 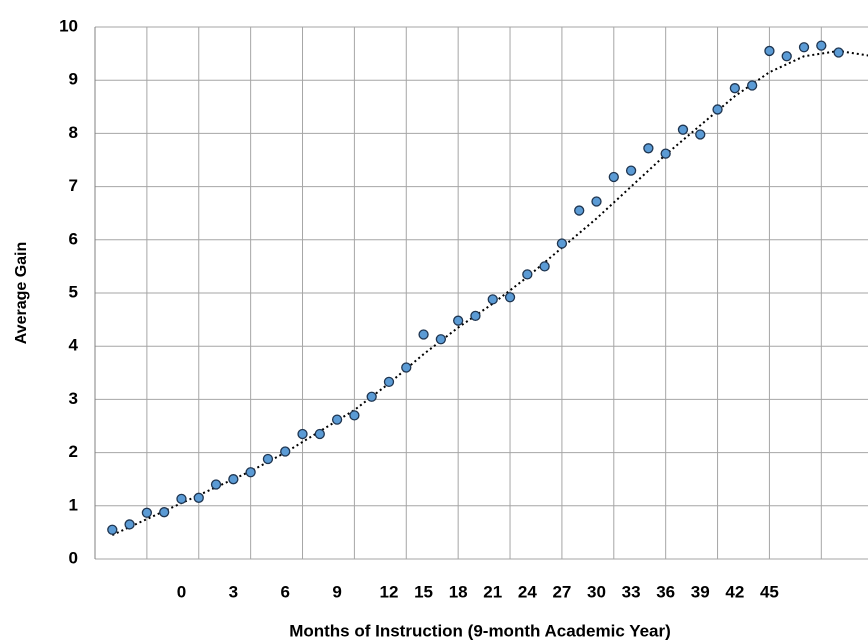 What do you see at coordinates (389, 591) in the screenshot?
I see `x-tick-label: 12` at bounding box center [389, 591].